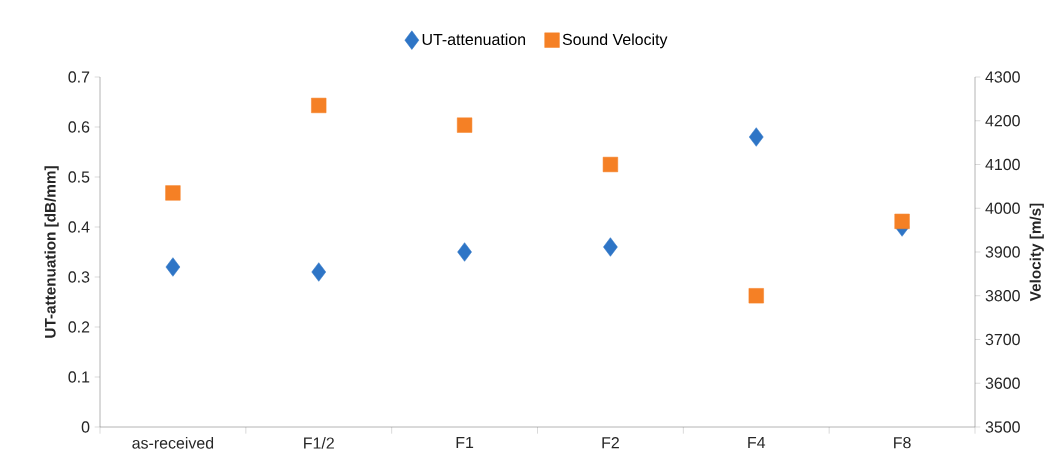 This screenshot has width=1055, height=470. I want to click on y2-axis-title: Velocity [m/s], so click(1036, 252).